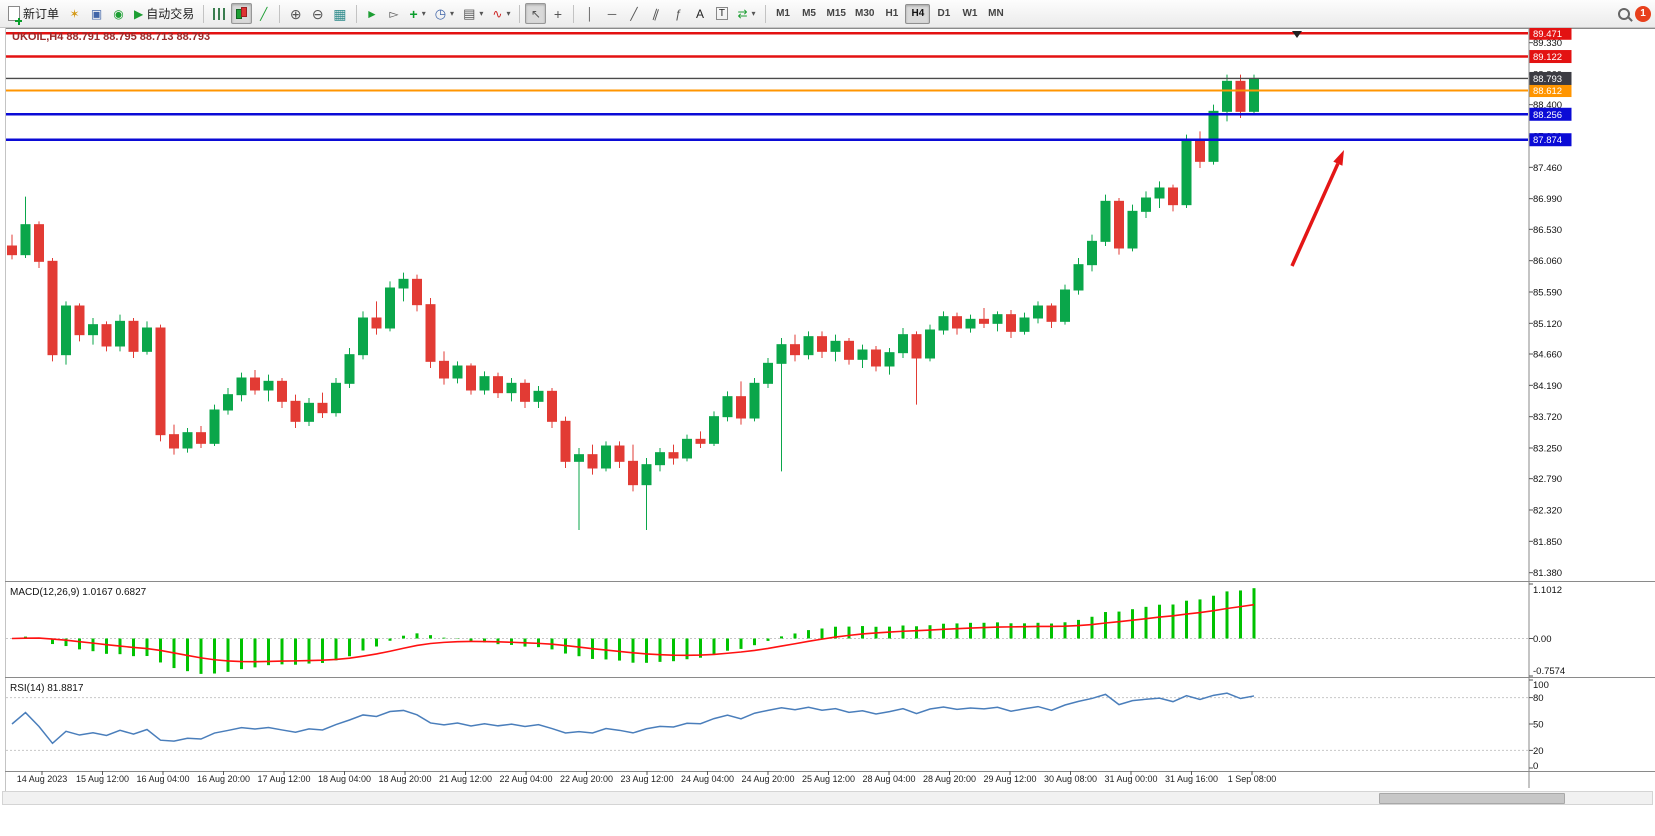 Image resolution: width=1655 pixels, height=836 pixels. I want to click on zoom-in-button: ⊕, so click(295, 13).